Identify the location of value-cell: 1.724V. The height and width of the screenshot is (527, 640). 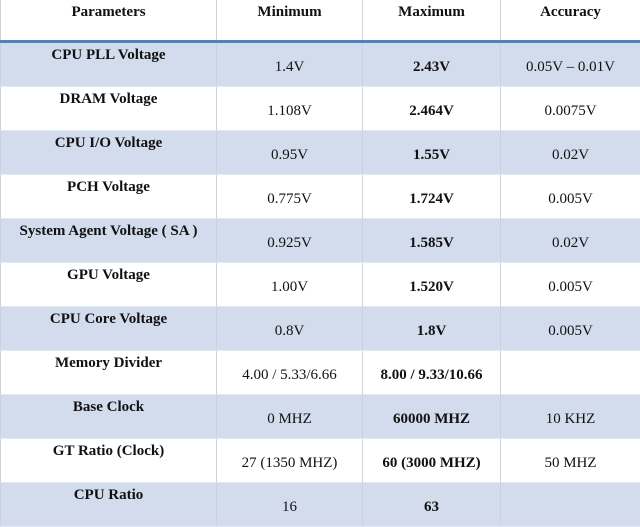
(432, 197).